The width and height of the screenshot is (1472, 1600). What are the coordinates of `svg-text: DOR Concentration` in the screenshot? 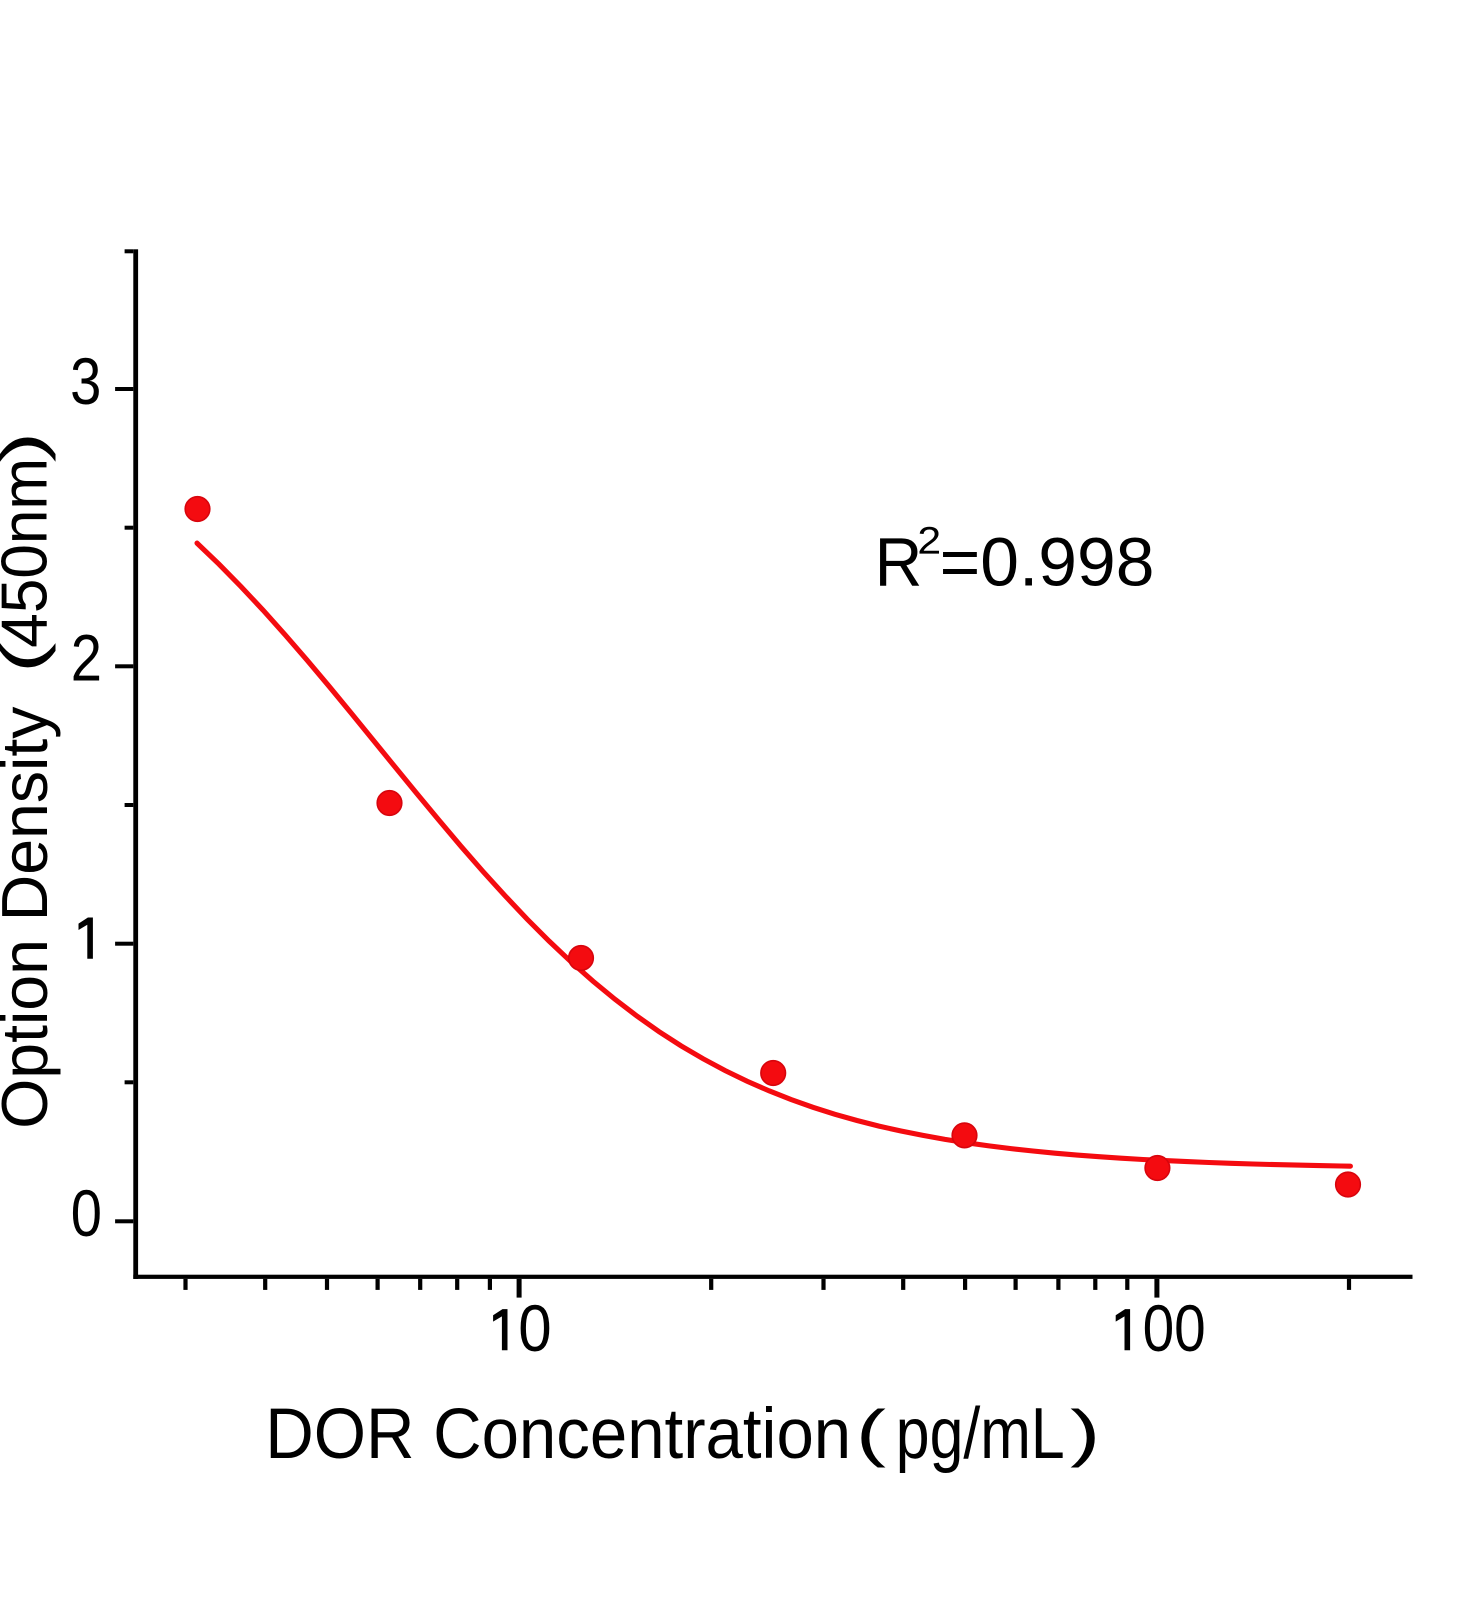 It's located at (558, 1433).